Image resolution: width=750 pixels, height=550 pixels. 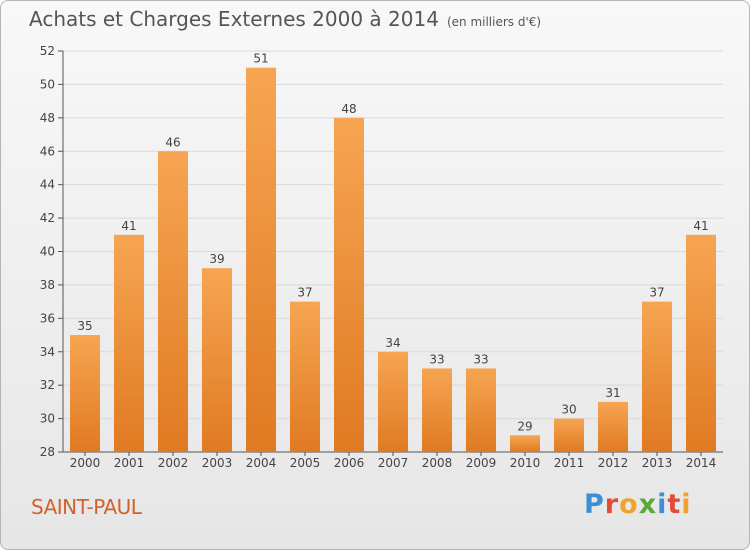 I want to click on data-label: 31, so click(x=612, y=393).